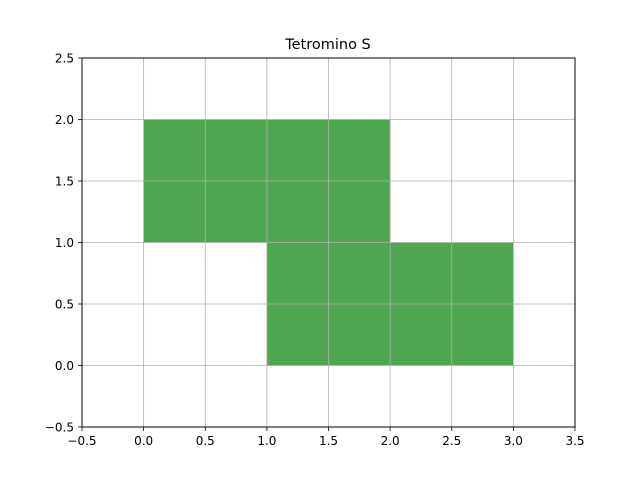  I want to click on x-tick-label-7: 3.0, so click(513, 441).